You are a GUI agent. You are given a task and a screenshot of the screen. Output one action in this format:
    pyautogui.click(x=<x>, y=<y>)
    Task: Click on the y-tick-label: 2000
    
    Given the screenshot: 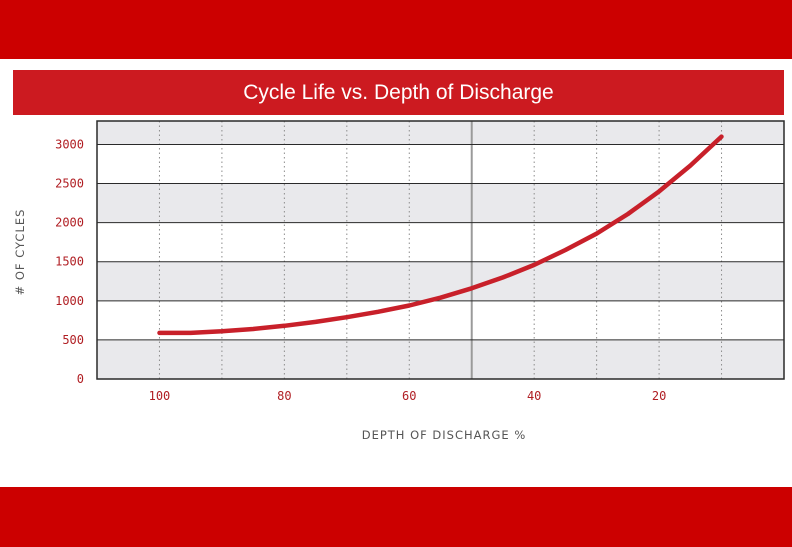 What is the action you would take?
    pyautogui.click(x=69, y=223)
    